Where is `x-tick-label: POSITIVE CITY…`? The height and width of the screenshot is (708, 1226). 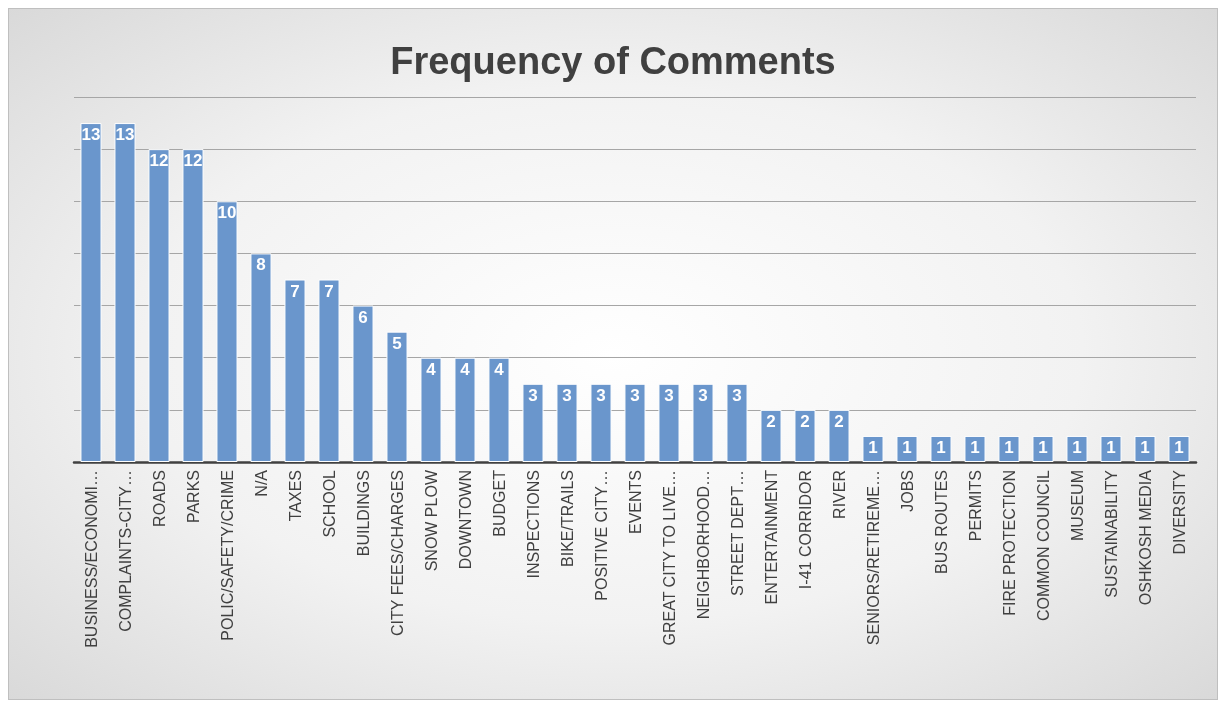 x-tick-label: POSITIVE CITY… is located at coordinates (601, 535).